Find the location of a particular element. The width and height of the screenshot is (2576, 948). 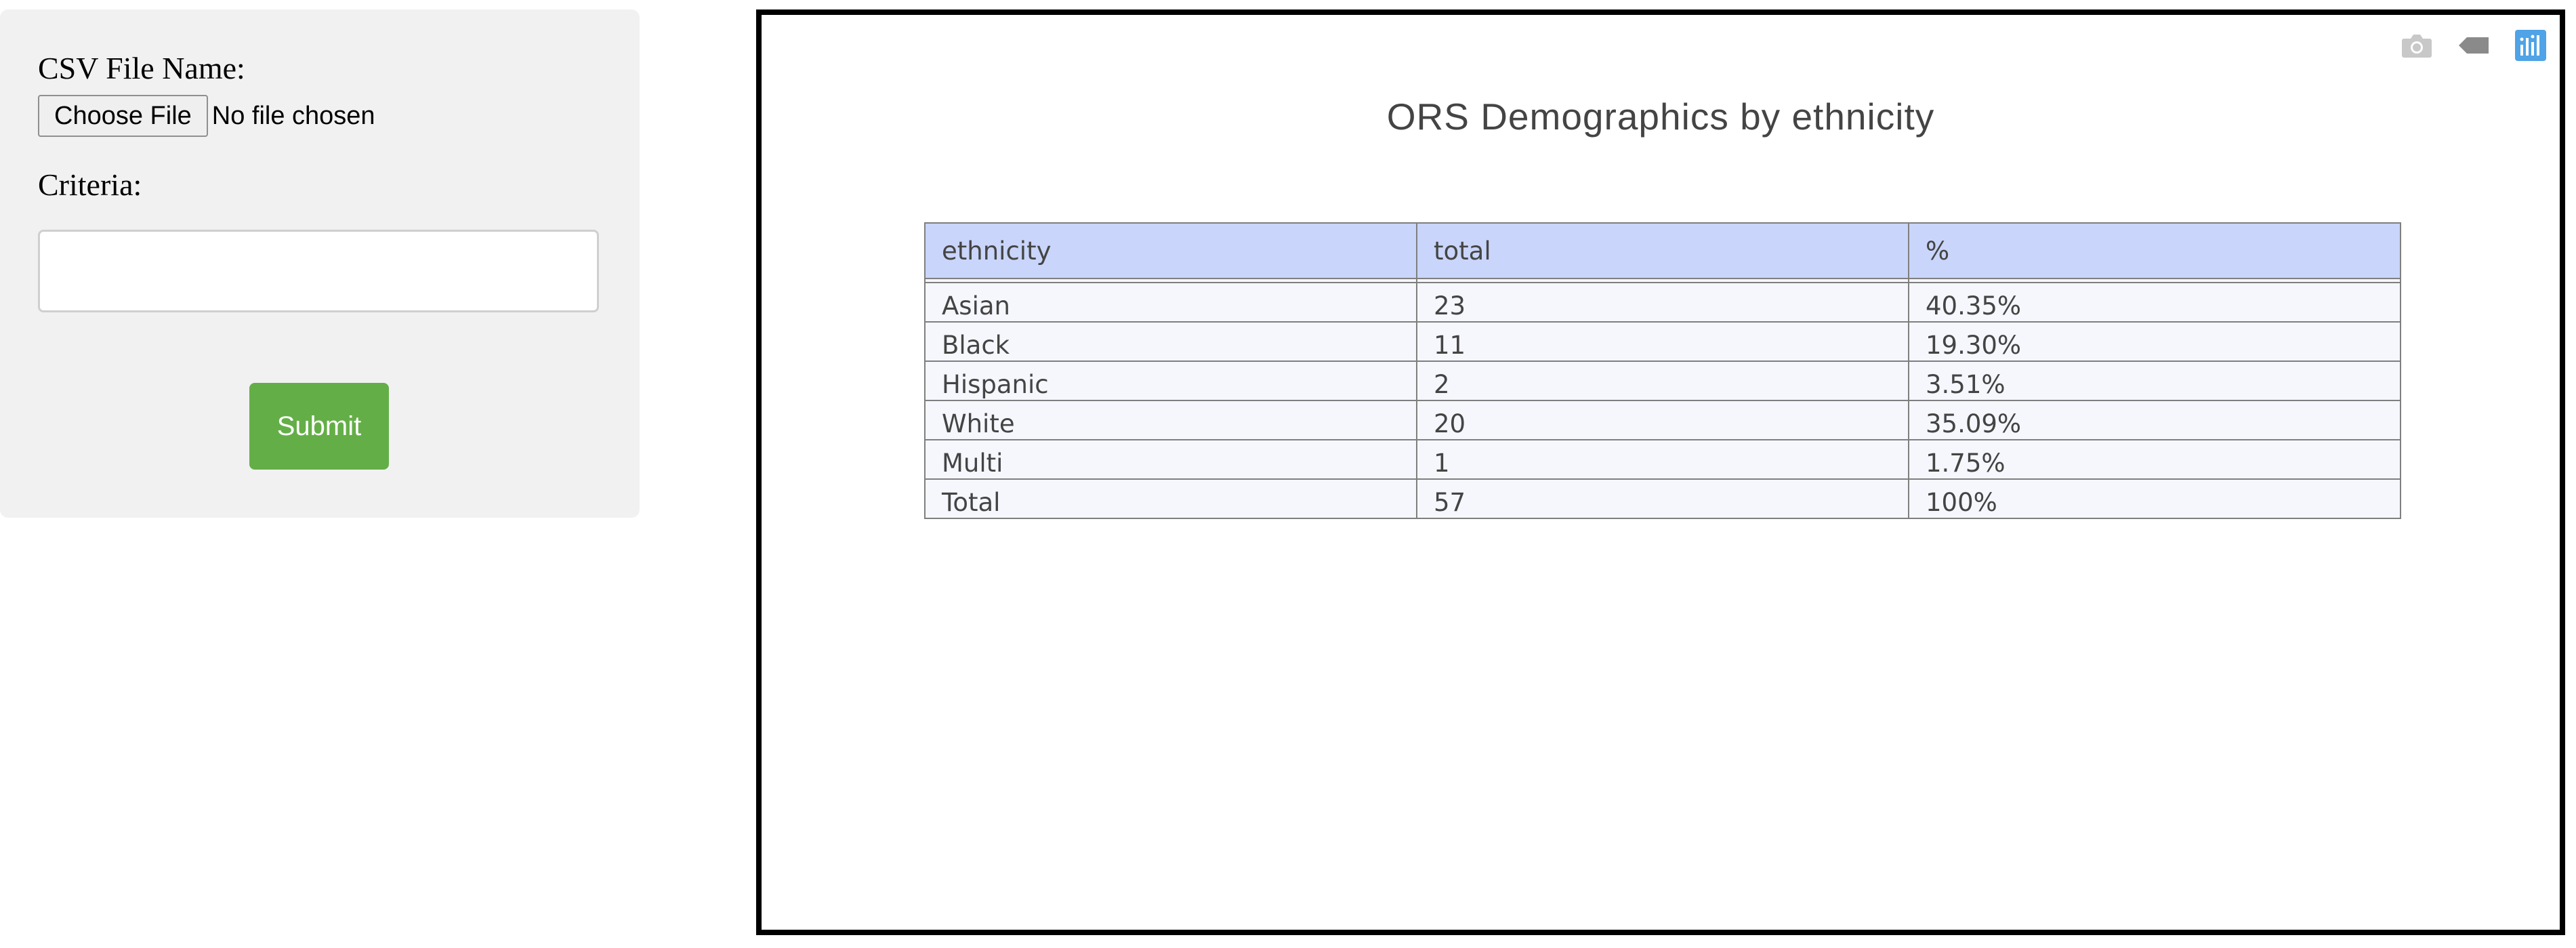

choose-file-button: Choose File is located at coordinates (123, 116).